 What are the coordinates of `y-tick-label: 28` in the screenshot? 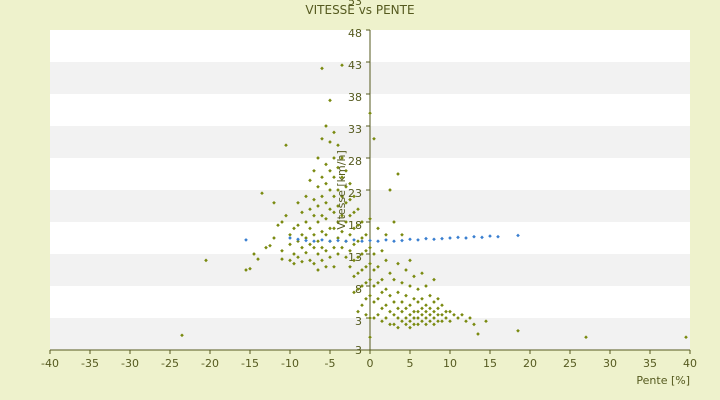 It's located at (355, 161).